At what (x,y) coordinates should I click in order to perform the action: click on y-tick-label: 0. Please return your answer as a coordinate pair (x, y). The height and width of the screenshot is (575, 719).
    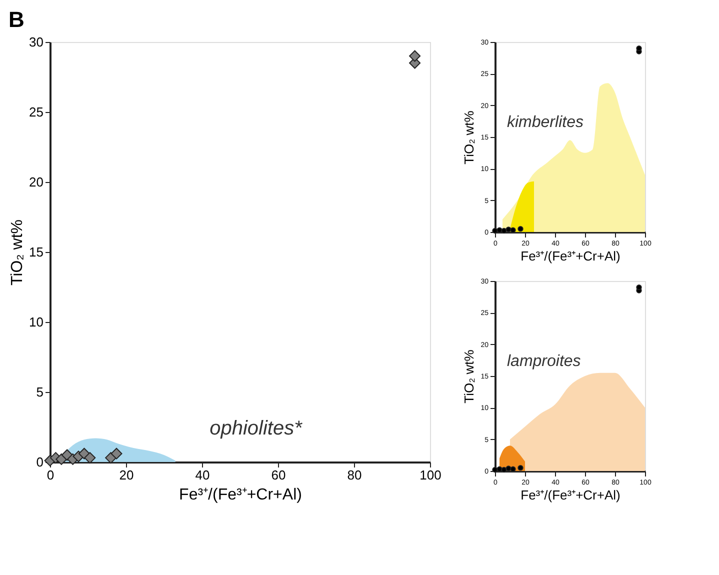
    Looking at the image, I should click on (40, 462).